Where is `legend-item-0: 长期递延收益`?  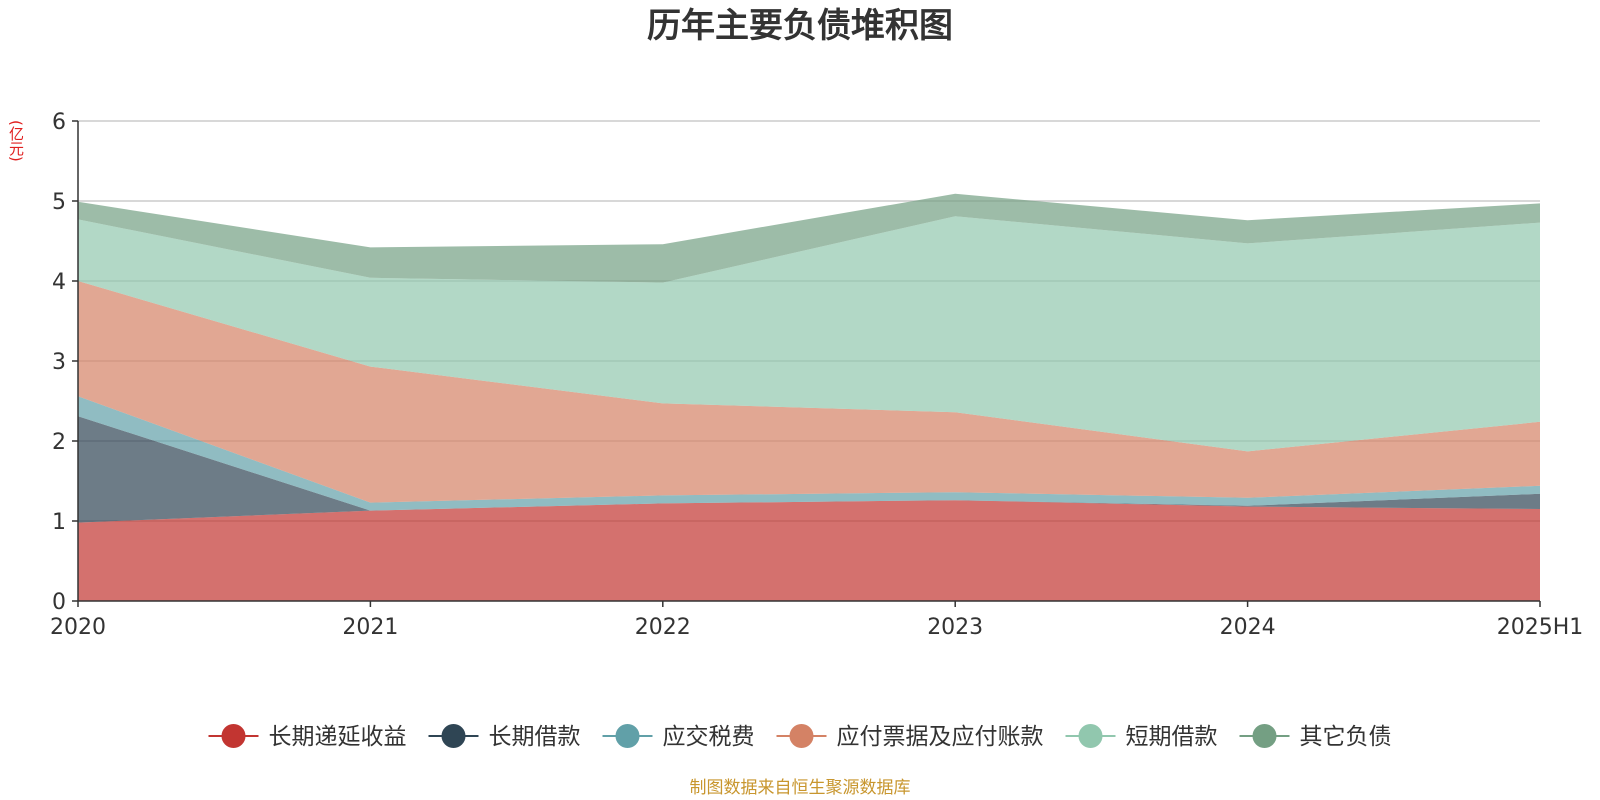
legend-item-0: 长期递延收益 is located at coordinates (307, 737).